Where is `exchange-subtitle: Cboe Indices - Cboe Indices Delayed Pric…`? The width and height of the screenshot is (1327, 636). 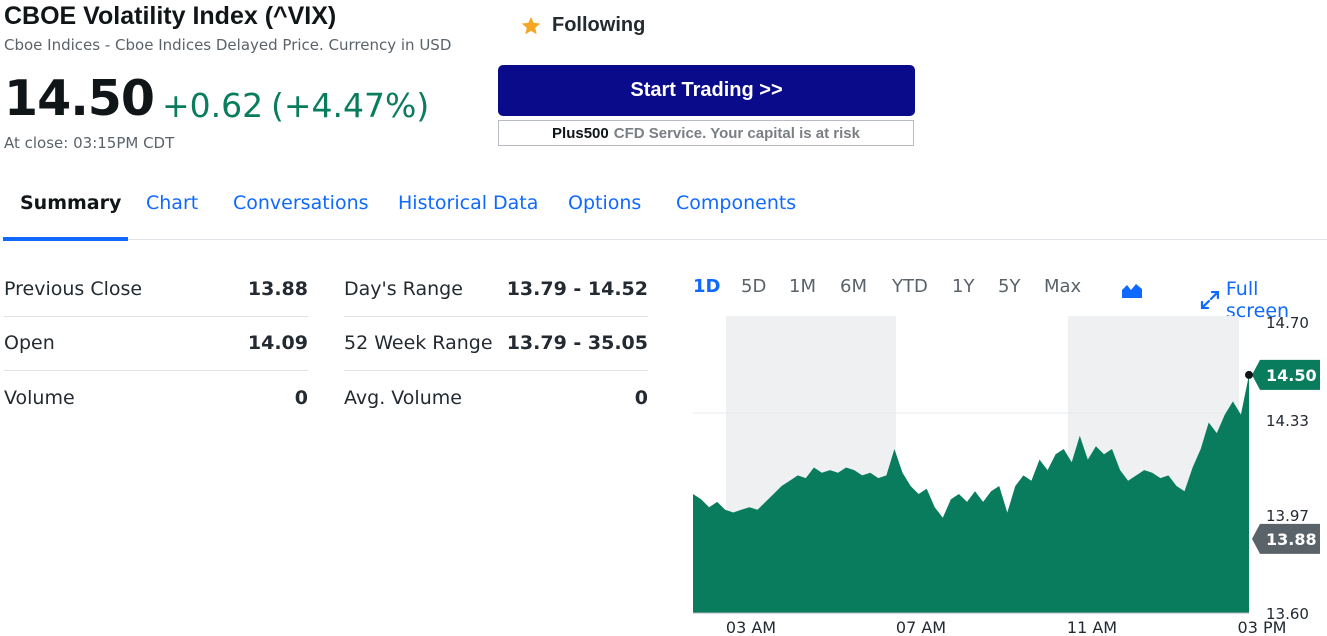
exchange-subtitle: Cboe Indices - Cboe Indices Delayed Pric… is located at coordinates (228, 45).